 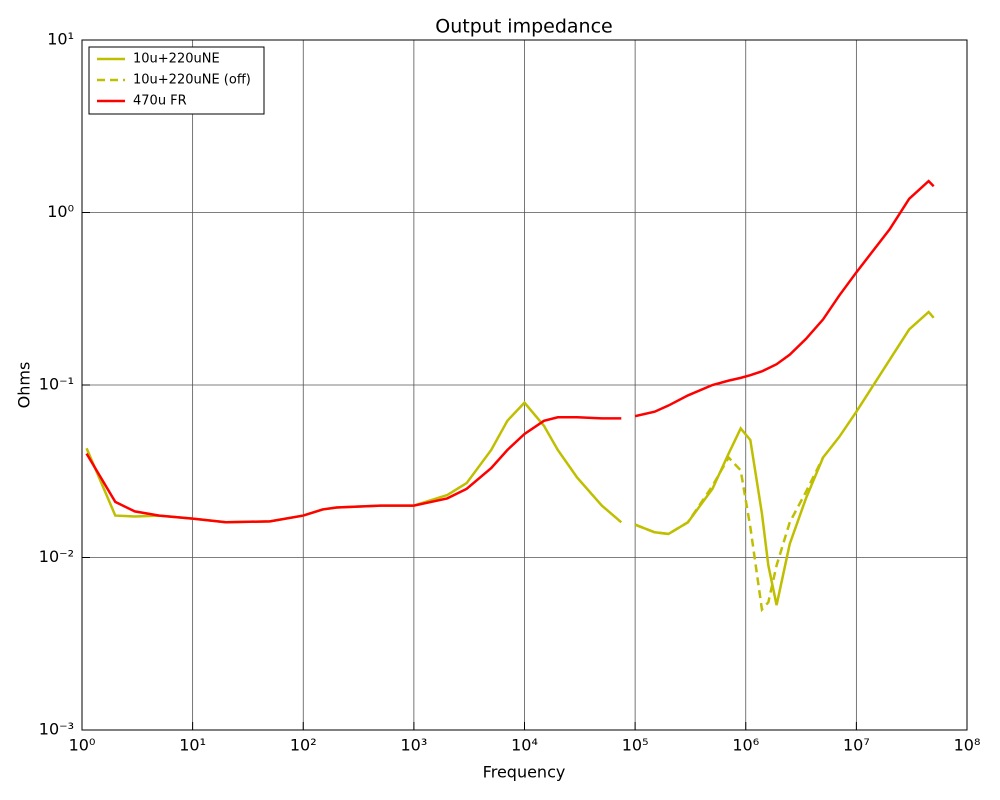 I want to click on y-tick-label: 10⁻¹, so click(x=56, y=384).